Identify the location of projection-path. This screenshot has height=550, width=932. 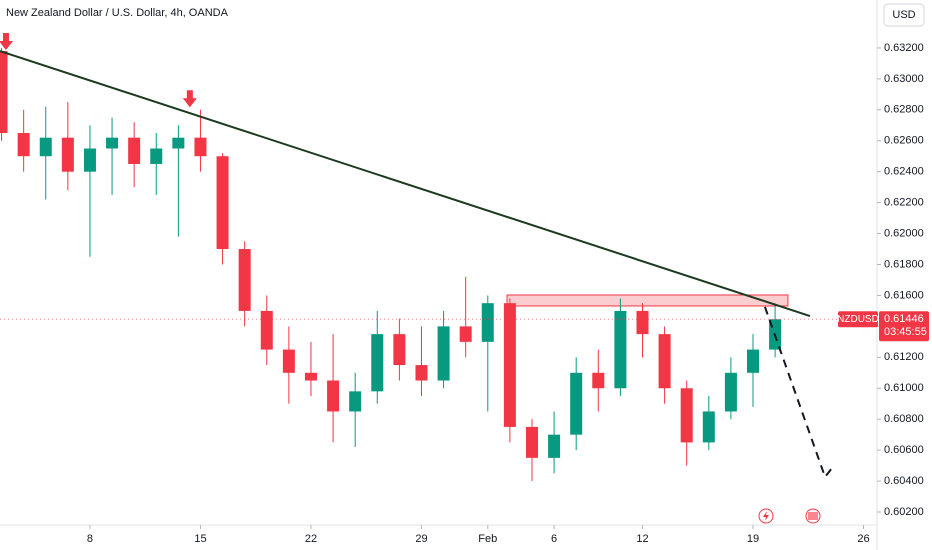
(798, 392).